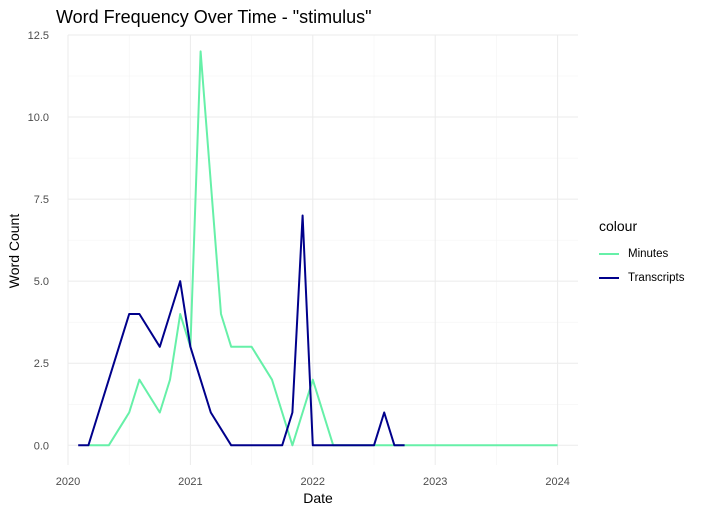  What do you see at coordinates (609, 278) in the screenshot?
I see `legend-swatch-transcripts` at bounding box center [609, 278].